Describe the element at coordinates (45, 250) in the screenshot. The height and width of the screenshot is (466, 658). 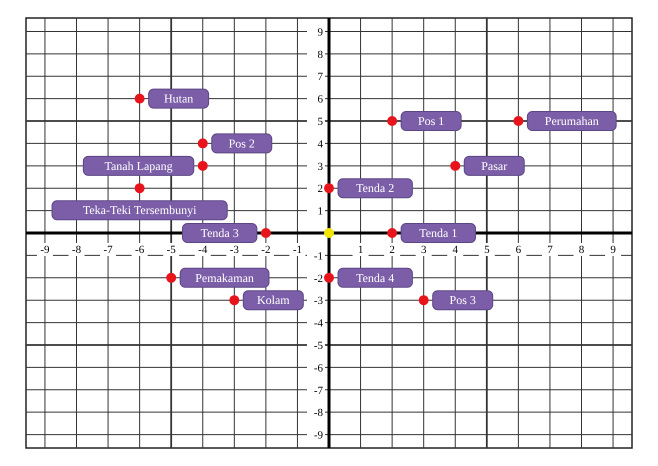
I see `x-tick-label: -9` at that location.